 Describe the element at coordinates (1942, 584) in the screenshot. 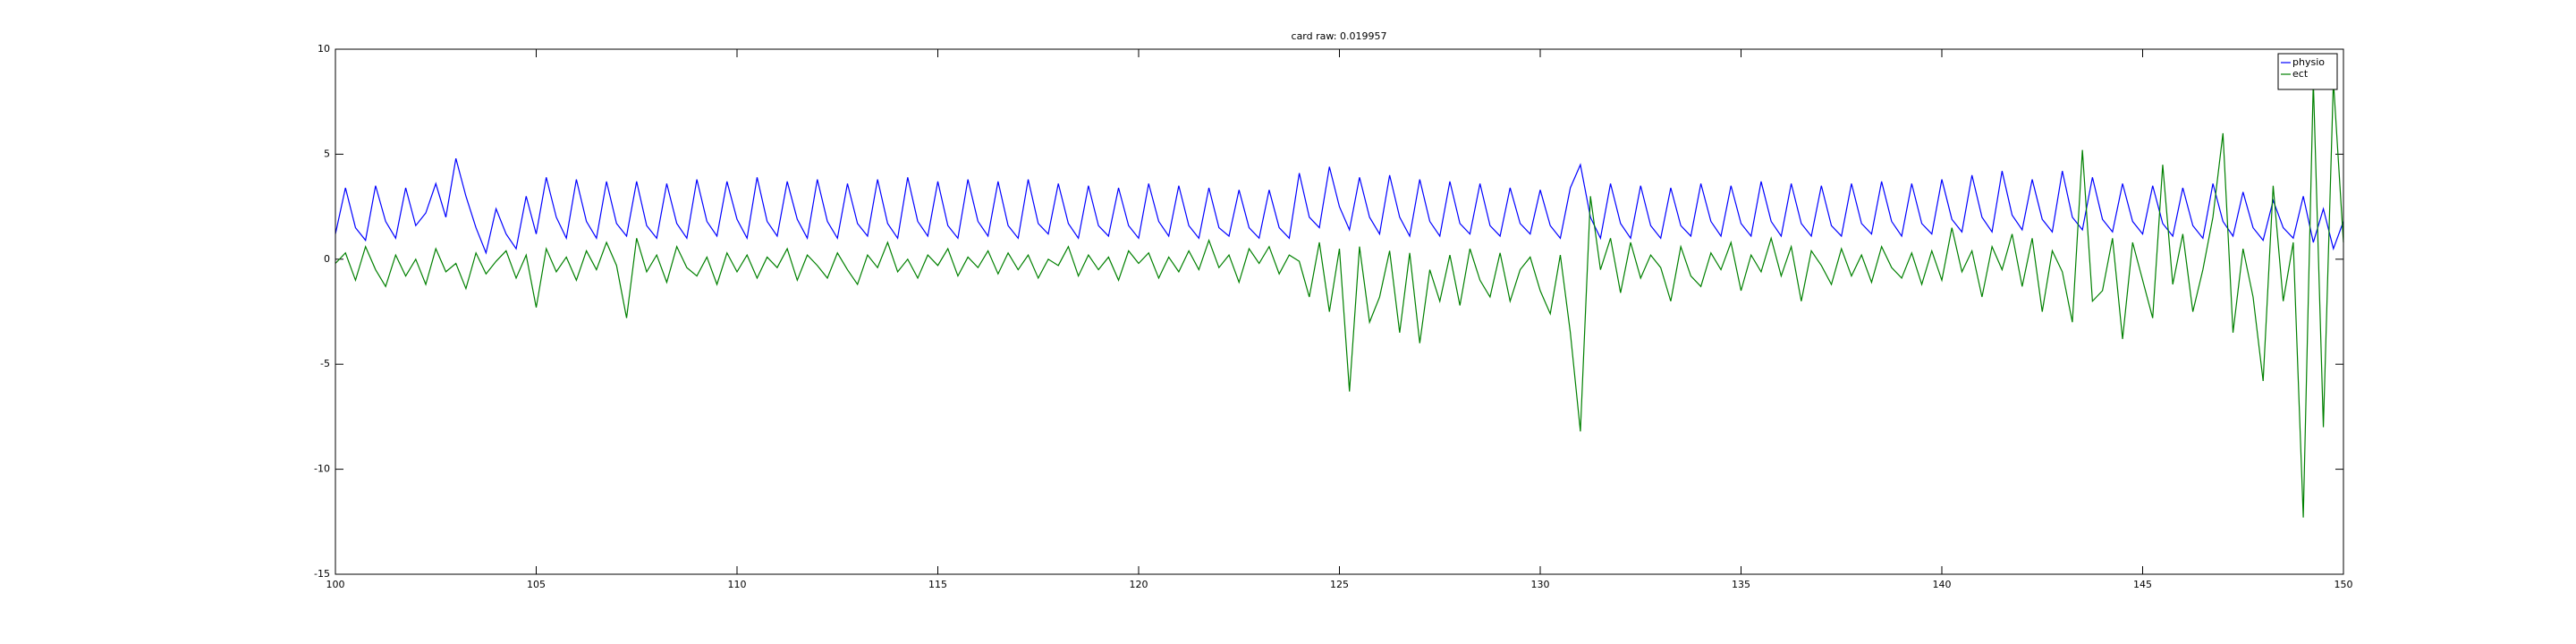

I see `x-tick-label: 140` at that location.